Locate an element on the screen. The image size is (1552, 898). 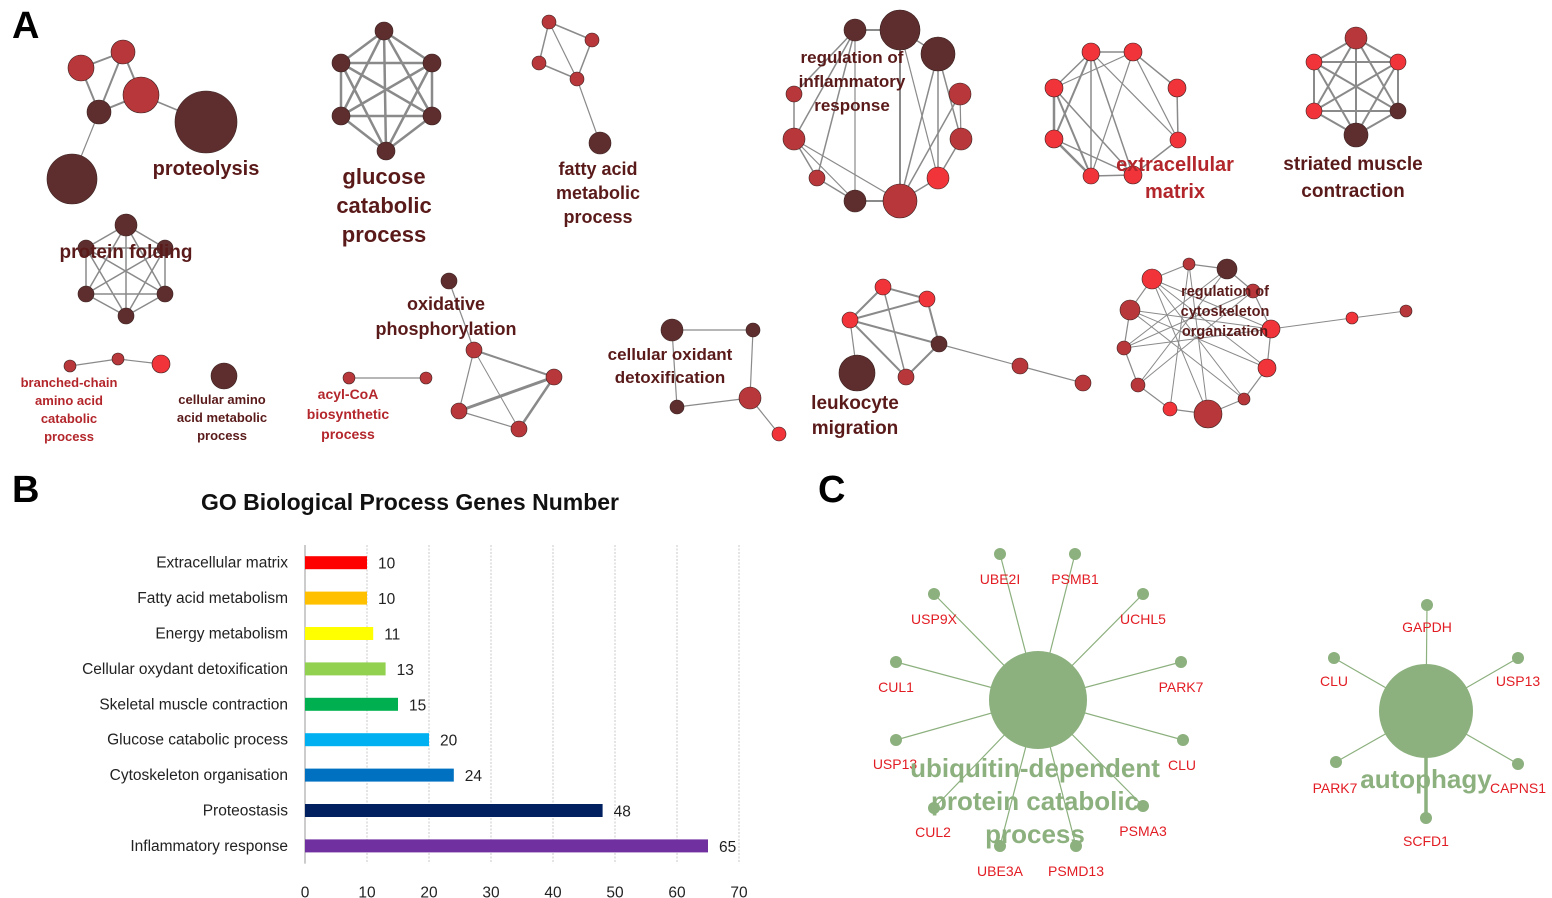
network-cluster: leukocyte migration is located at coordinates (951, 358).